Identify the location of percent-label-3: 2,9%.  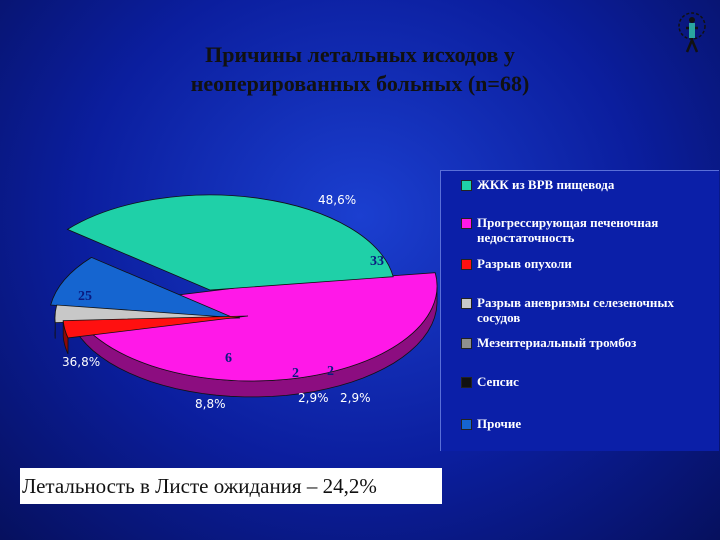
(313, 398).